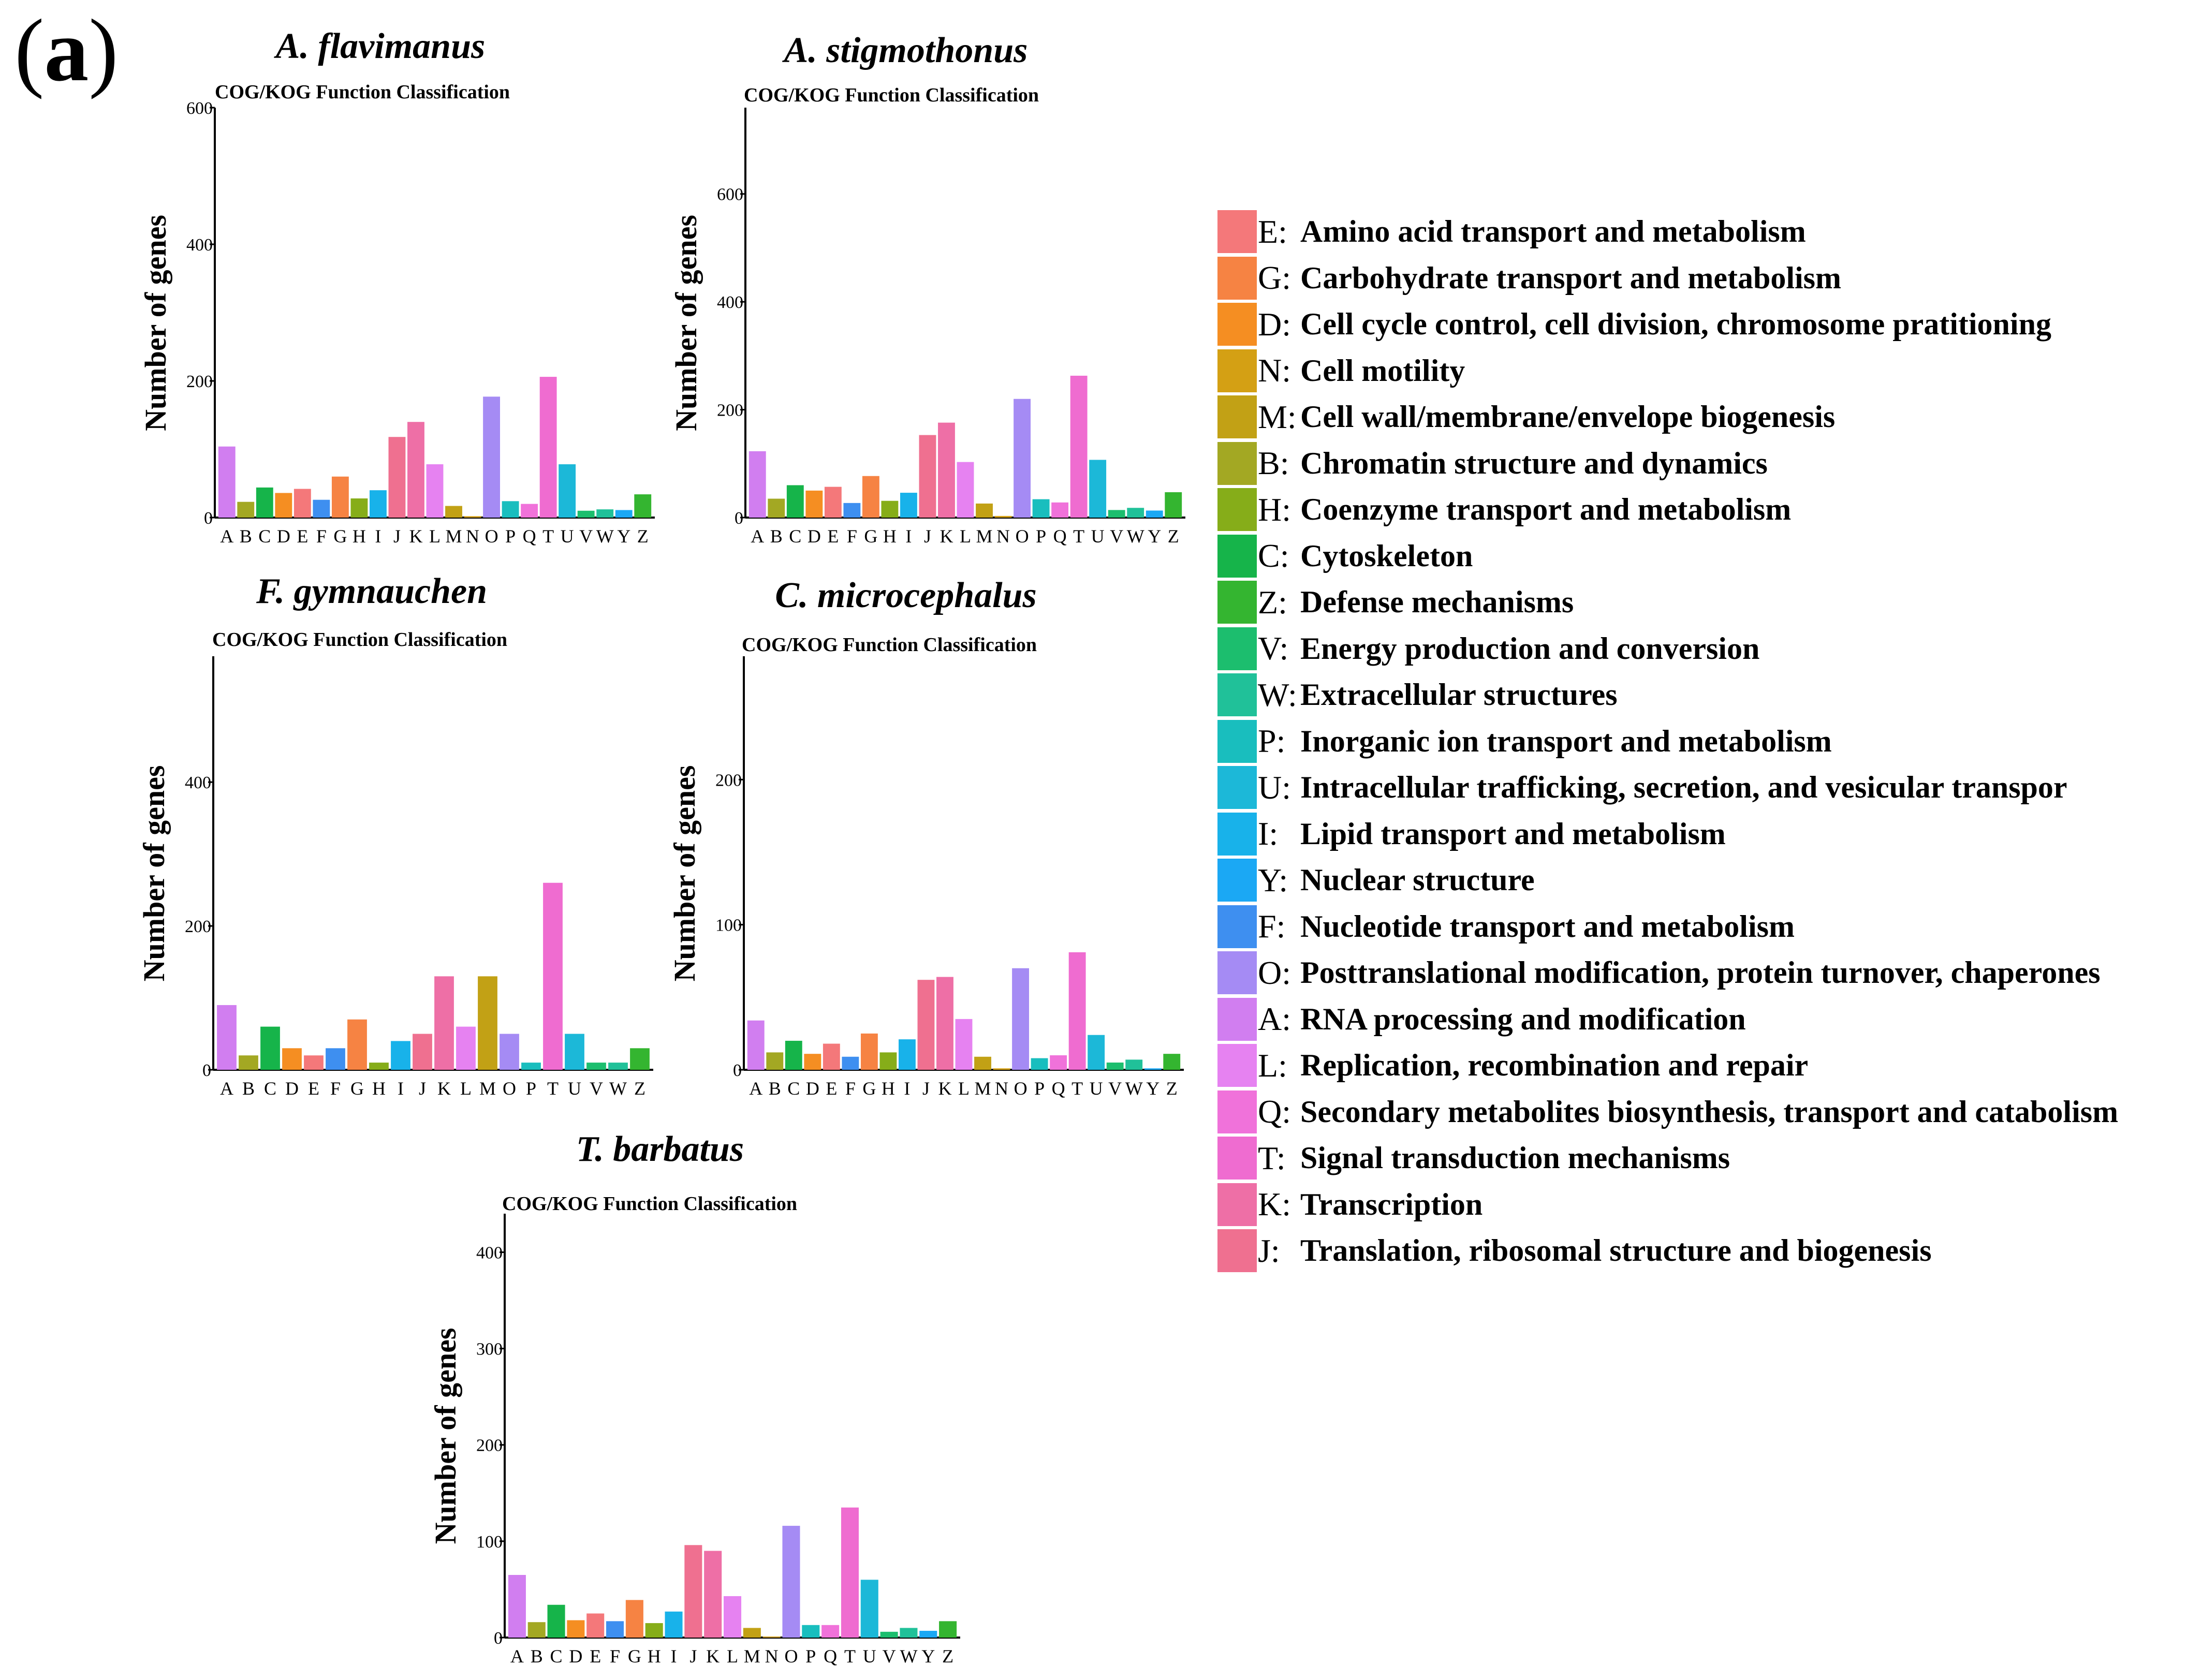  I want to click on legend-label: Nucleotide transport and metabolism, so click(1547, 926).